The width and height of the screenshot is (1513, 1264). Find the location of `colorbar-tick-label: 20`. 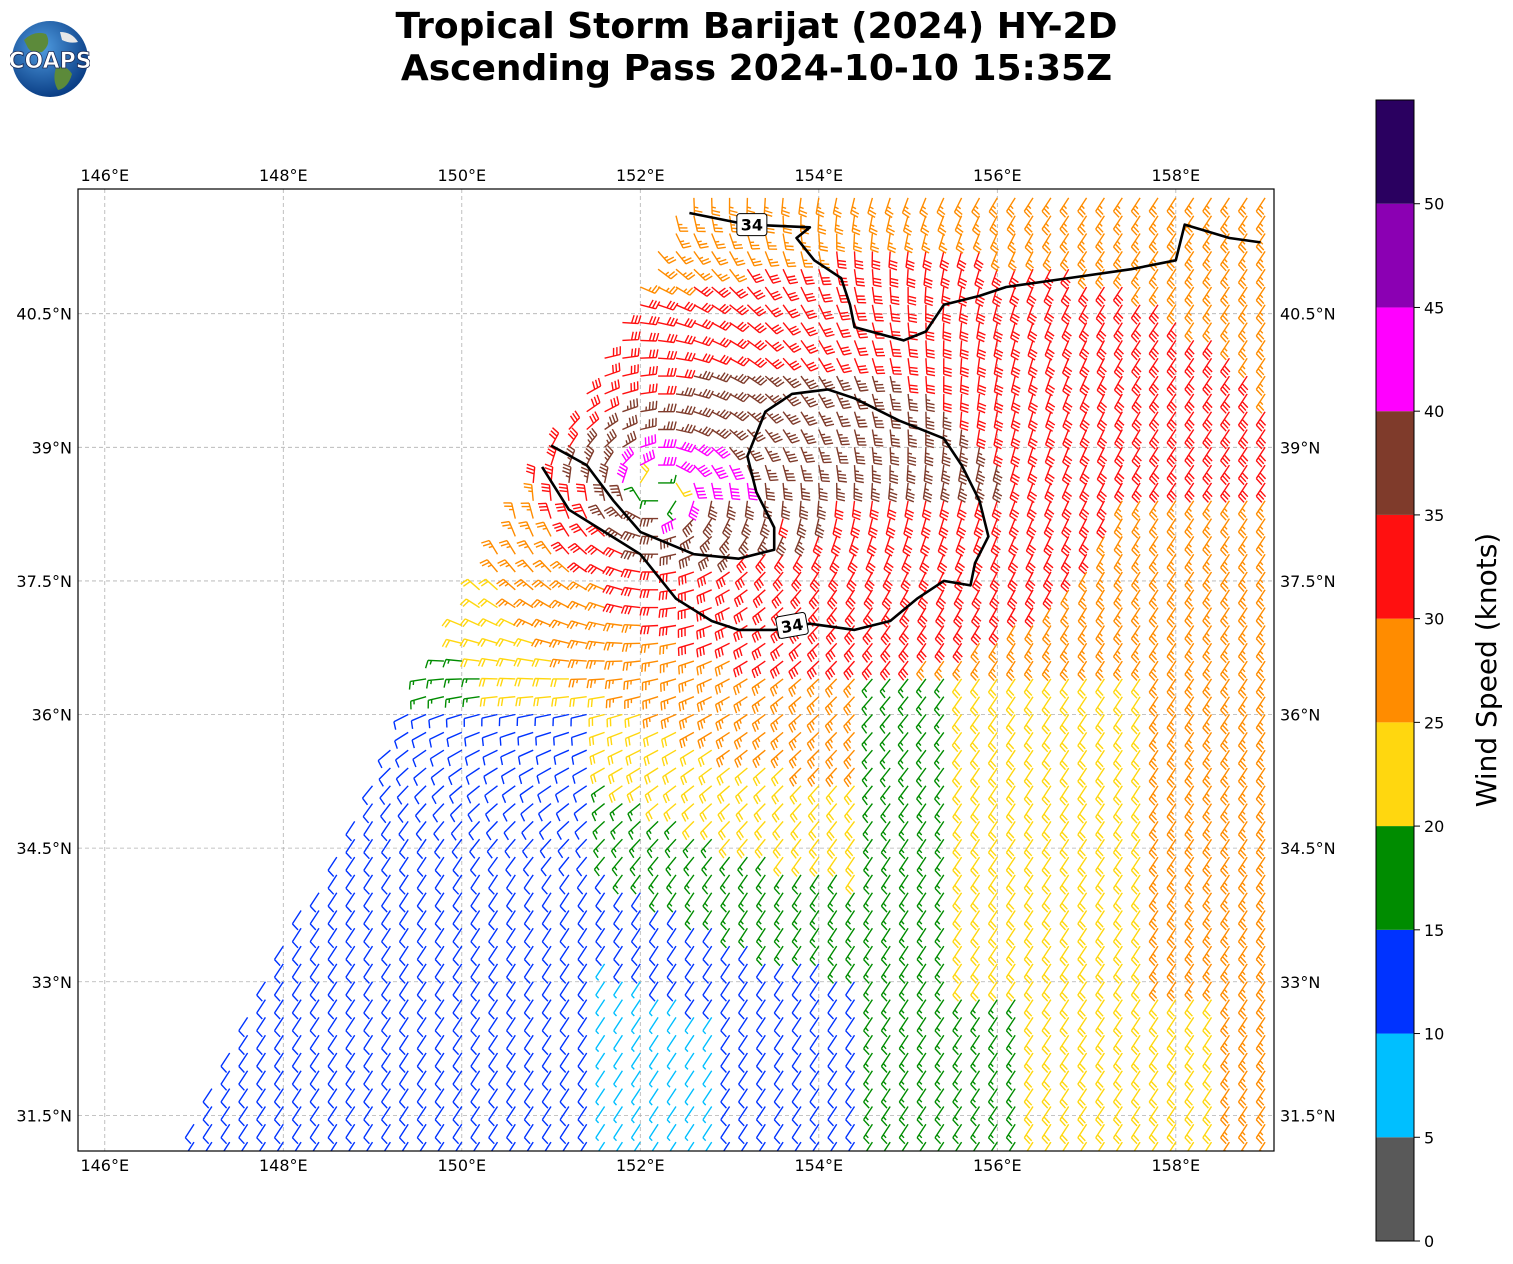

colorbar-tick-label: 20 is located at coordinates (1434, 826).